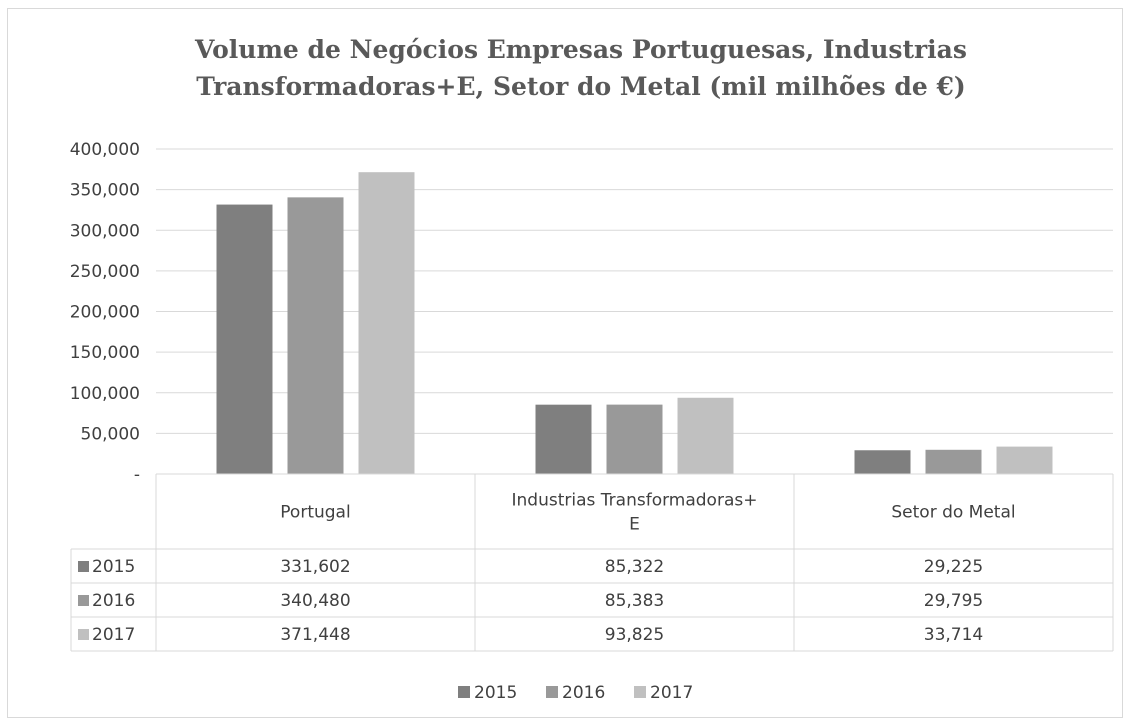  What do you see at coordinates (83, 634) in the screenshot?
I see `table-legend-key-2017` at bounding box center [83, 634].